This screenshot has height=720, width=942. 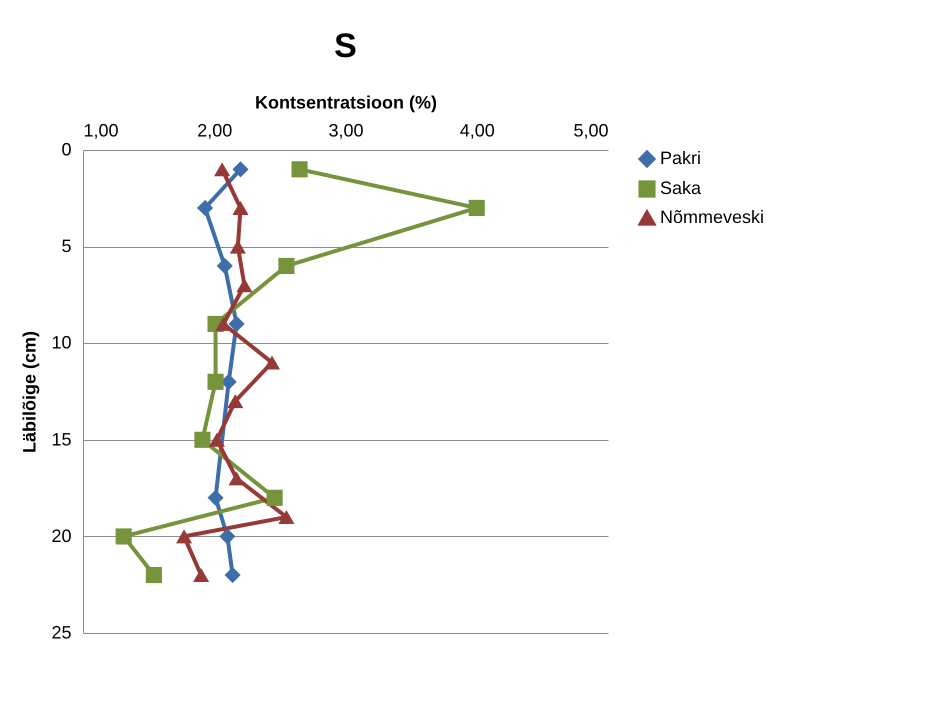 I want to click on y-tick-label: 5, so click(x=66, y=246).